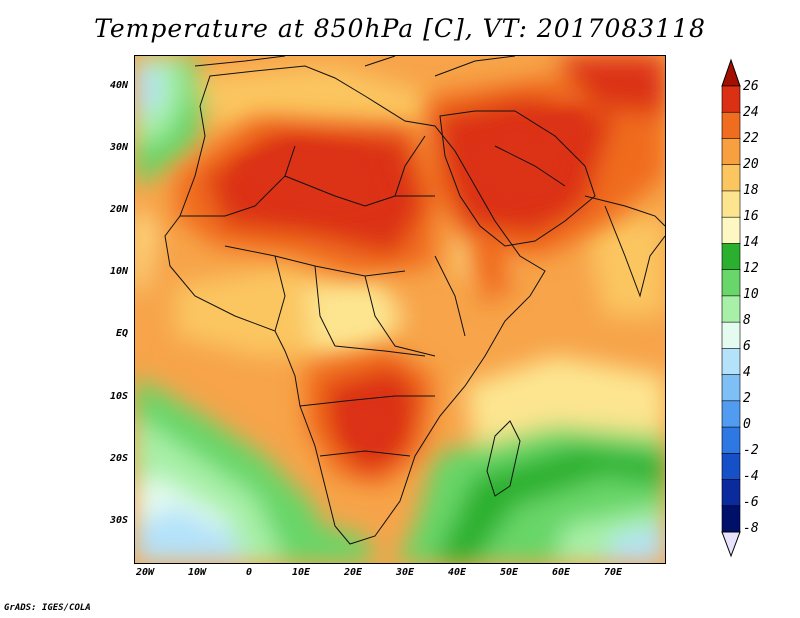  What do you see at coordinates (751, 112) in the screenshot?
I see `colorbar-label-24: 24` at bounding box center [751, 112].